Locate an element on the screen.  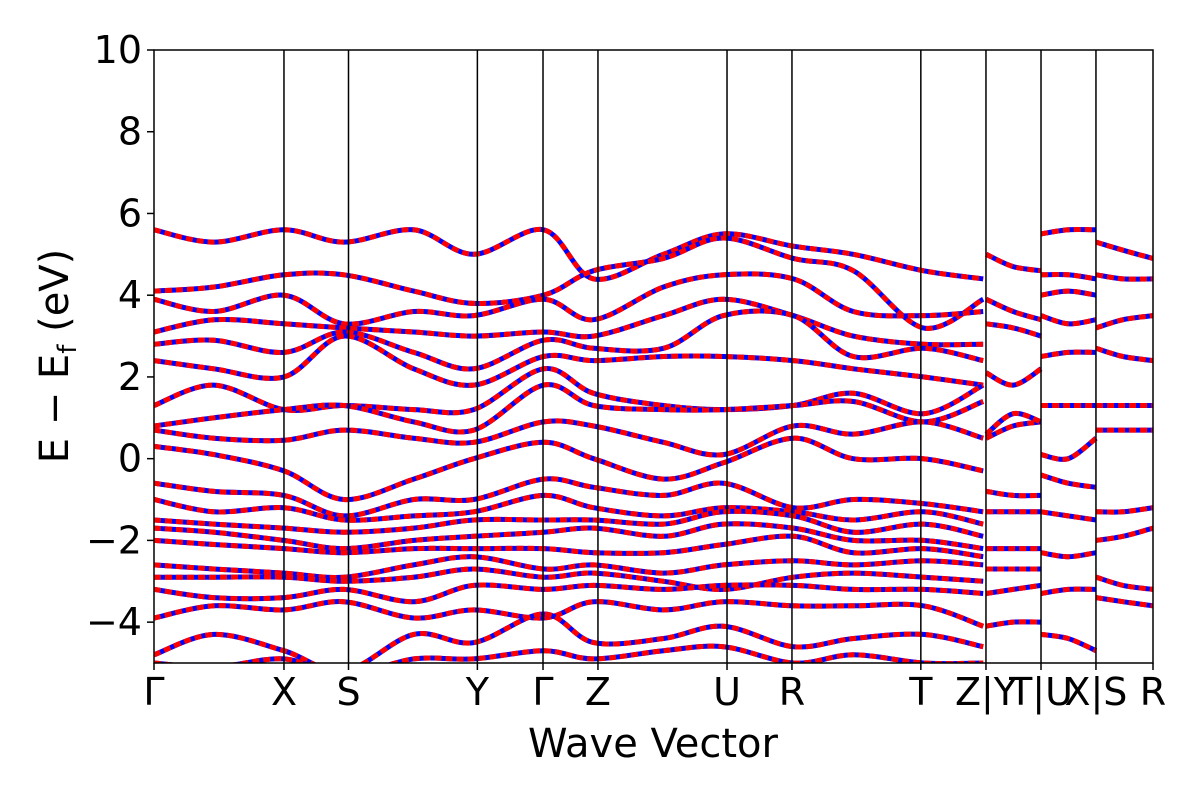
band-54-red-line is located at coordinates (1124, 583).